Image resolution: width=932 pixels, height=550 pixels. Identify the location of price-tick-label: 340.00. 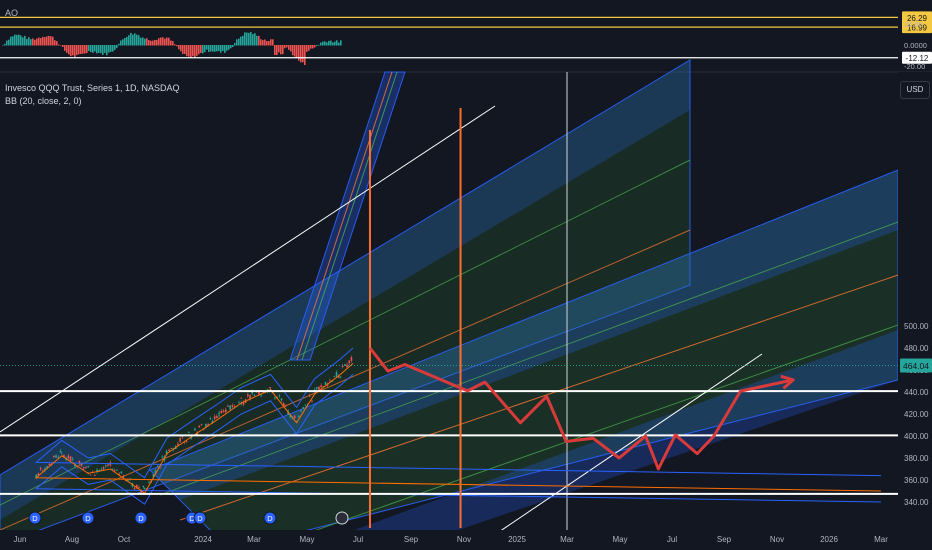
(916, 502).